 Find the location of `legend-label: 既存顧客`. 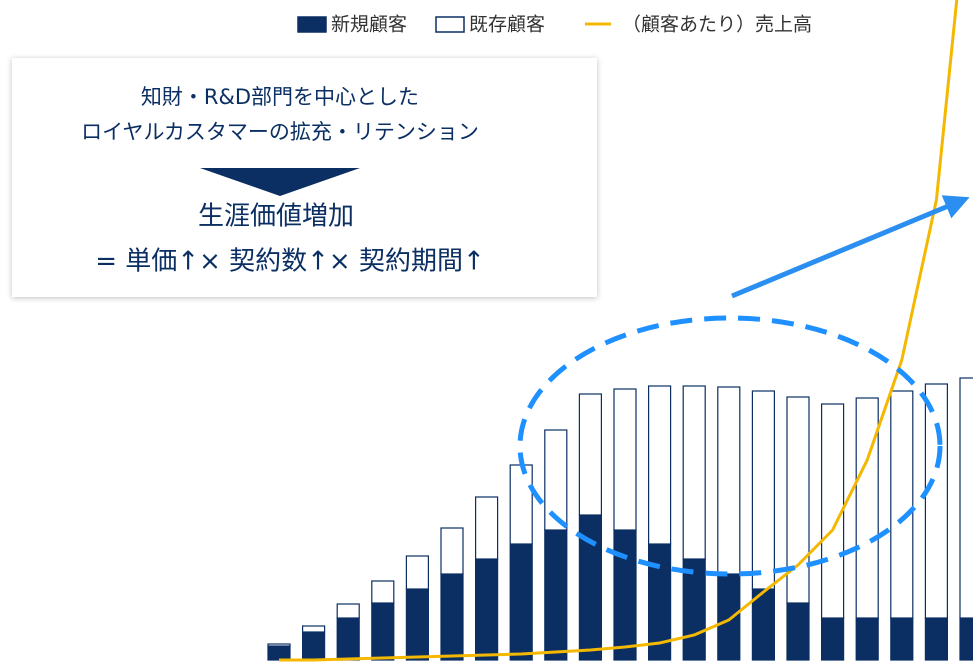

legend-label: 既存顧客 is located at coordinates (507, 25).